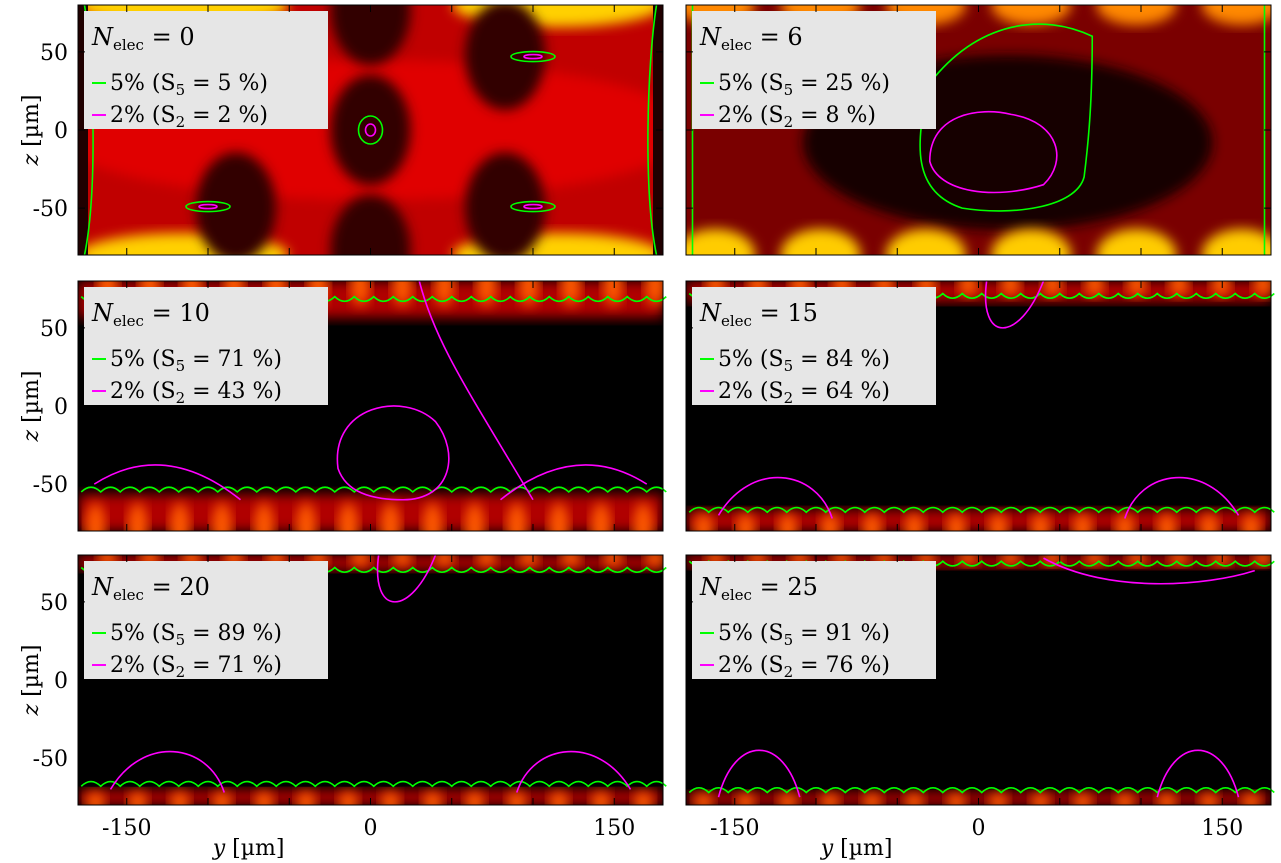  What do you see at coordinates (980, 405) in the screenshot?
I see `panel-nelec-15: Nelec = 15 5% (S5 = 84 %) 2% (S2 = 64 %)` at bounding box center [980, 405].